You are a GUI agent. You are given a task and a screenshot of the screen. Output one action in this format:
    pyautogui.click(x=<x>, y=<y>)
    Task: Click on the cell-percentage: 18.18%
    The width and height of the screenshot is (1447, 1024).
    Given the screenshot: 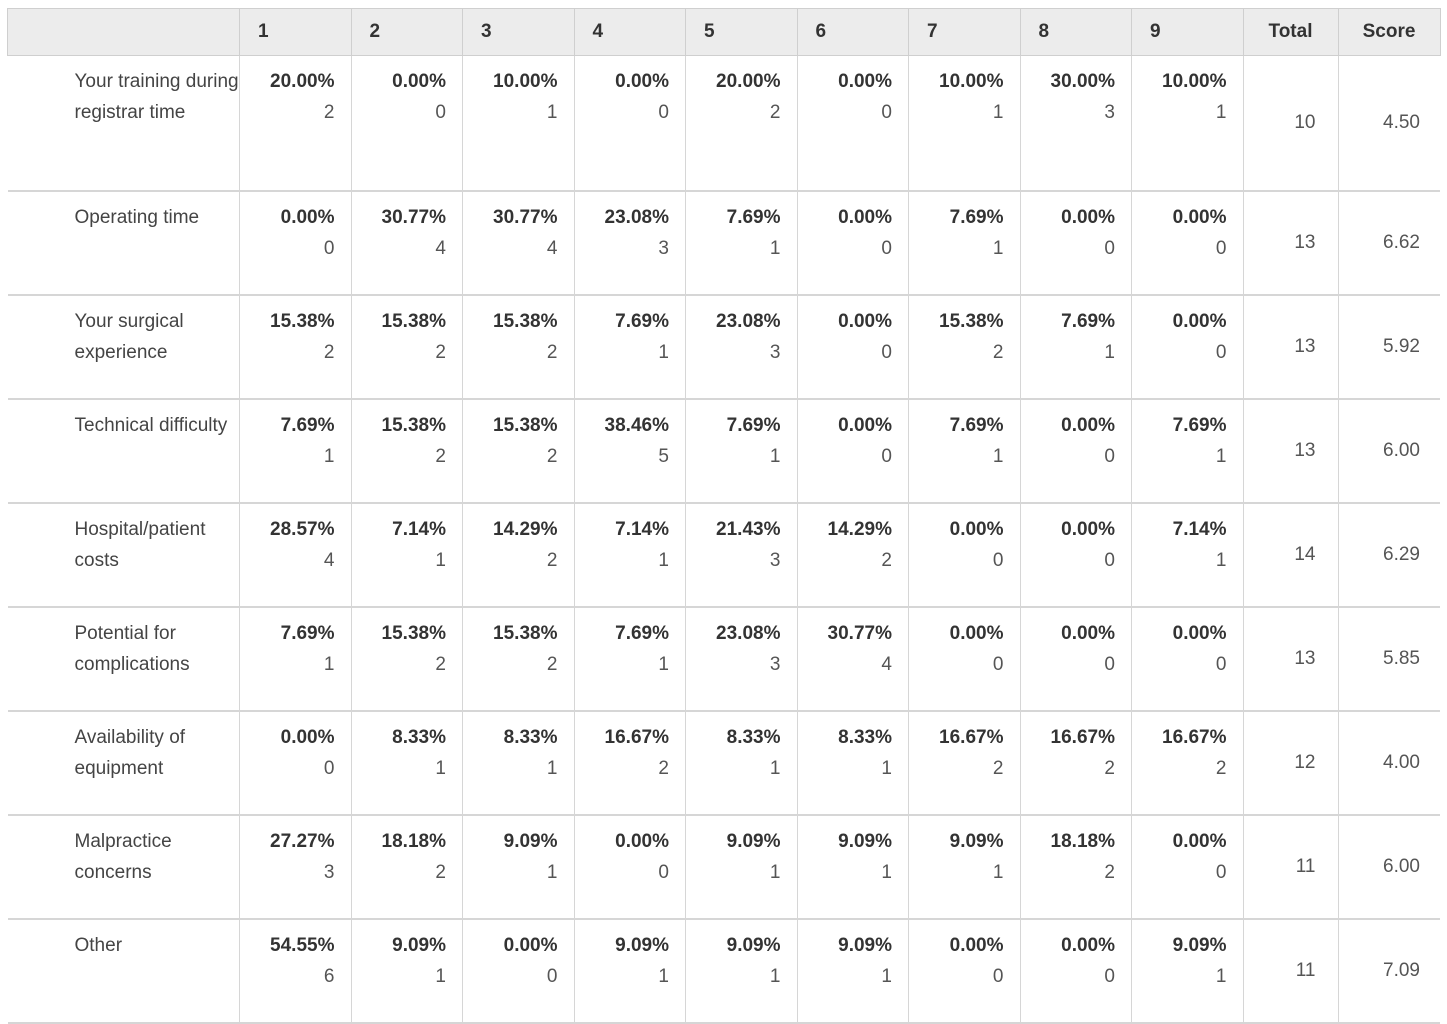 What is the action you would take?
    pyautogui.click(x=1082, y=841)
    